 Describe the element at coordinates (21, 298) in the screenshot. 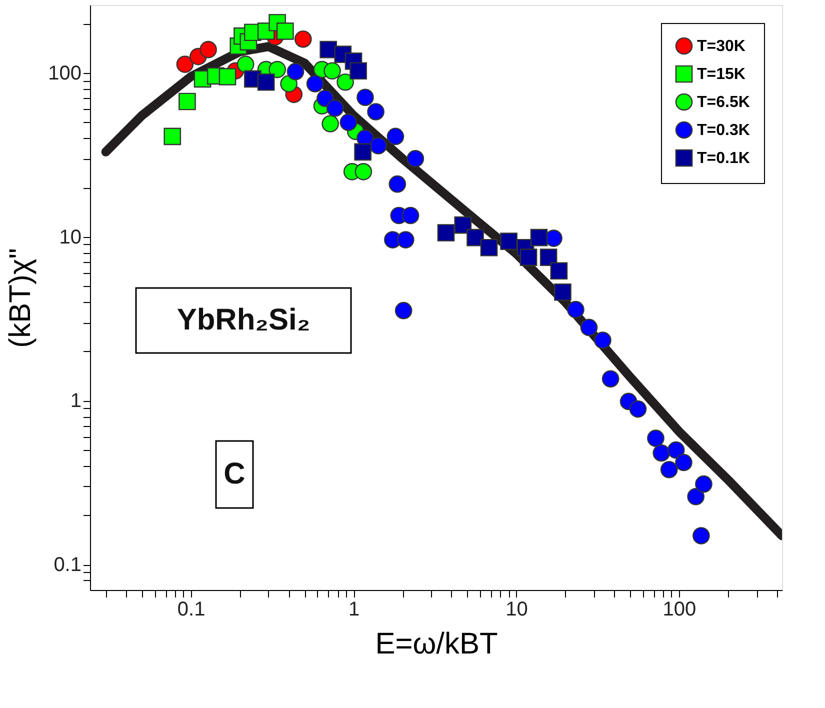

I see `y-axis-title: (kBT)χ"` at that location.